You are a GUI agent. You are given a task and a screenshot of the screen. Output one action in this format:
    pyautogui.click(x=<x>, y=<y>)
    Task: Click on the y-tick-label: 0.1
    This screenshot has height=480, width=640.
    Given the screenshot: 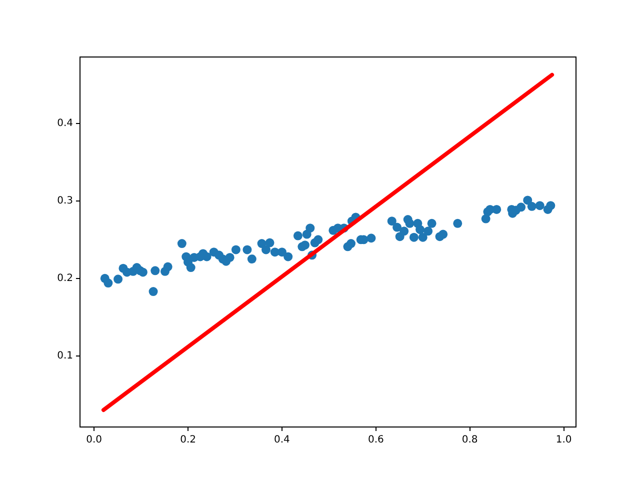 What is the action you would take?
    pyautogui.click(x=65, y=356)
    